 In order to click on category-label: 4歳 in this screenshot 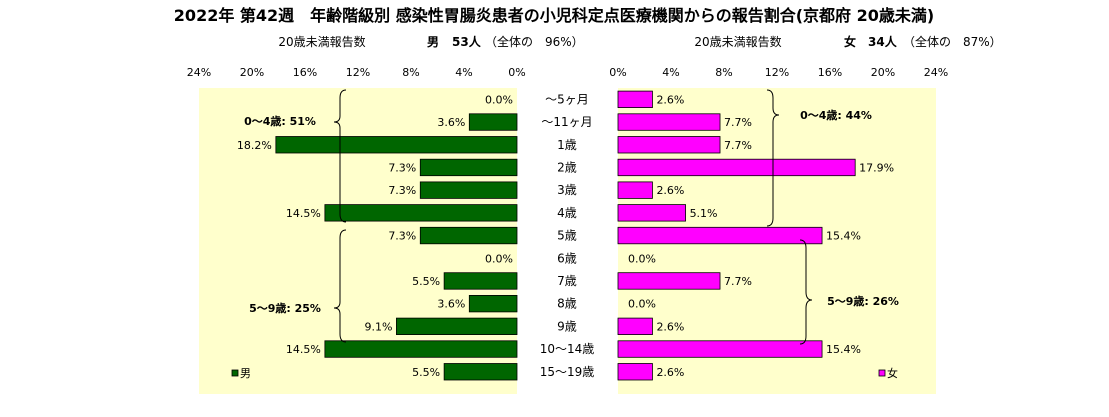, I will do `click(567, 213)`.